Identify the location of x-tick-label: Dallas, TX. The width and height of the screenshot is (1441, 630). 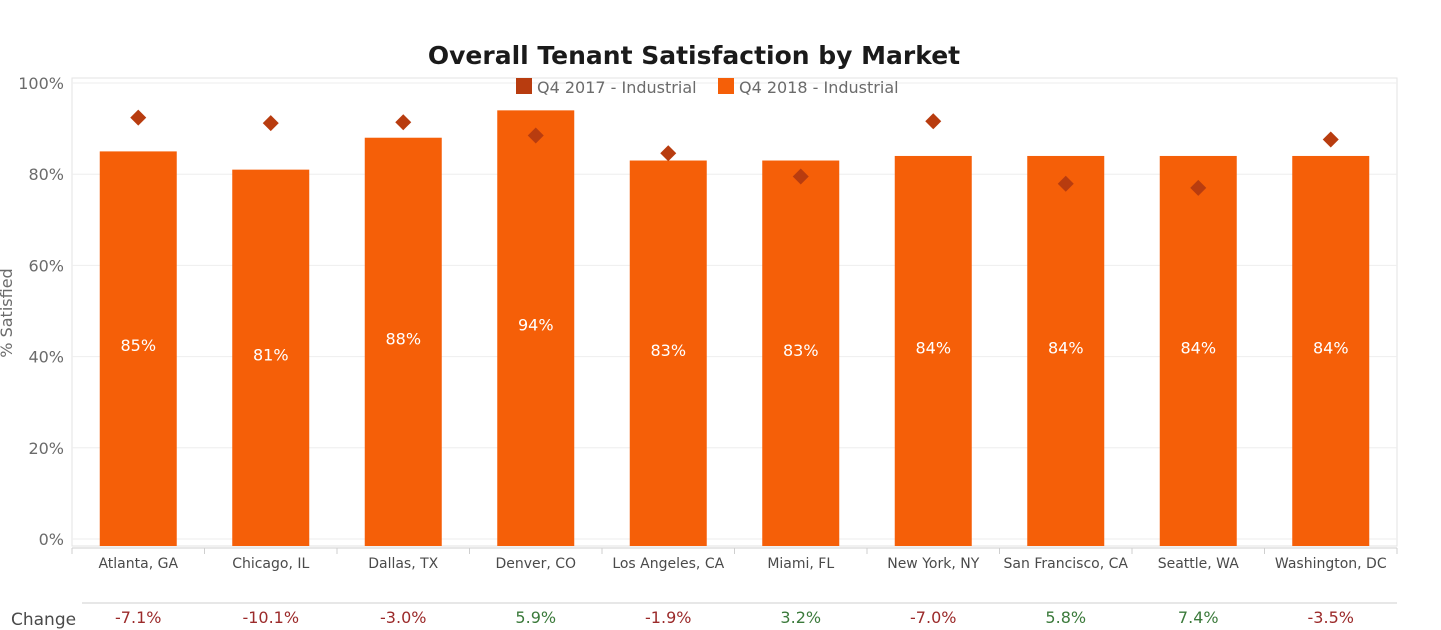
(403, 564).